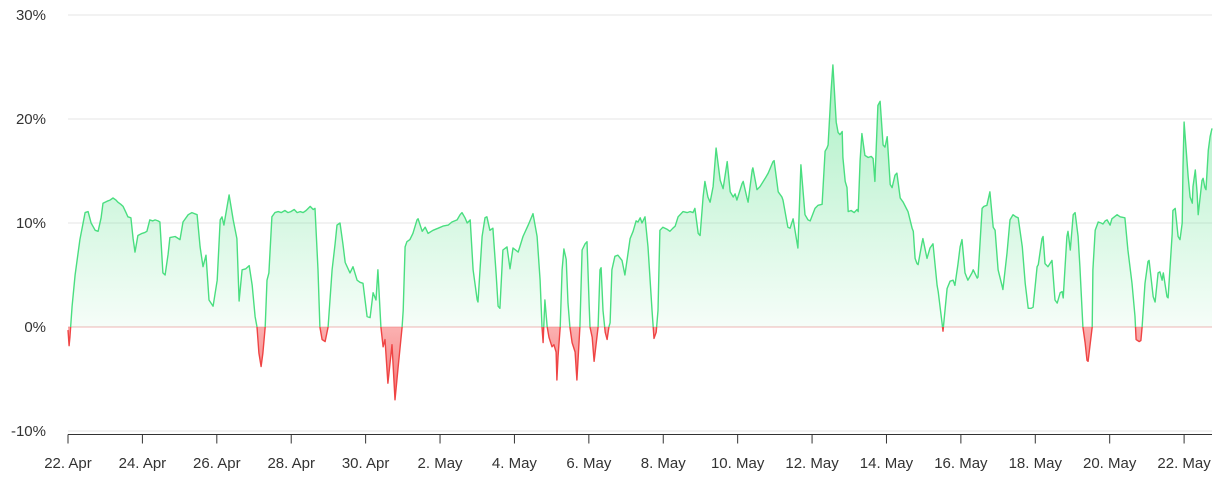 Image resolution: width=1222 pixels, height=485 pixels. Describe the element at coordinates (515, 463) in the screenshot. I see `x-tick-label: 4. May` at that location.